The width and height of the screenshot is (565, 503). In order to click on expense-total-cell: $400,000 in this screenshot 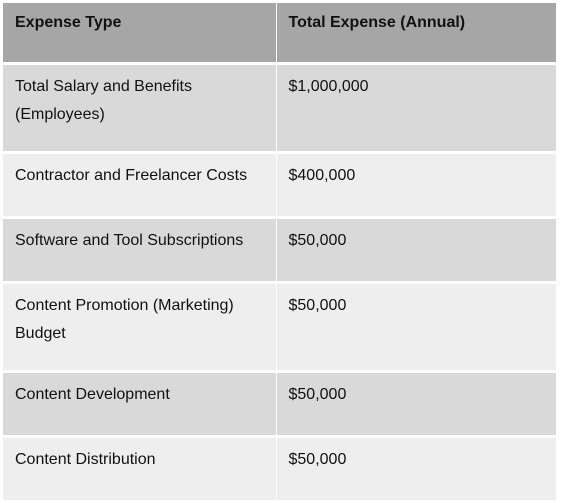, I will do `click(416, 185)`.